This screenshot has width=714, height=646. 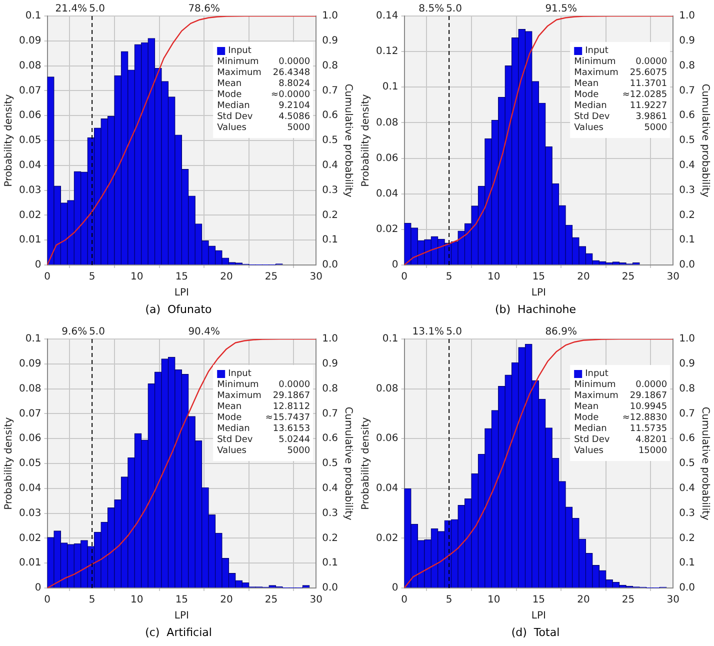 What do you see at coordinates (621, 83) in the screenshot?
I see `text: Mean 11.3701` at bounding box center [621, 83].